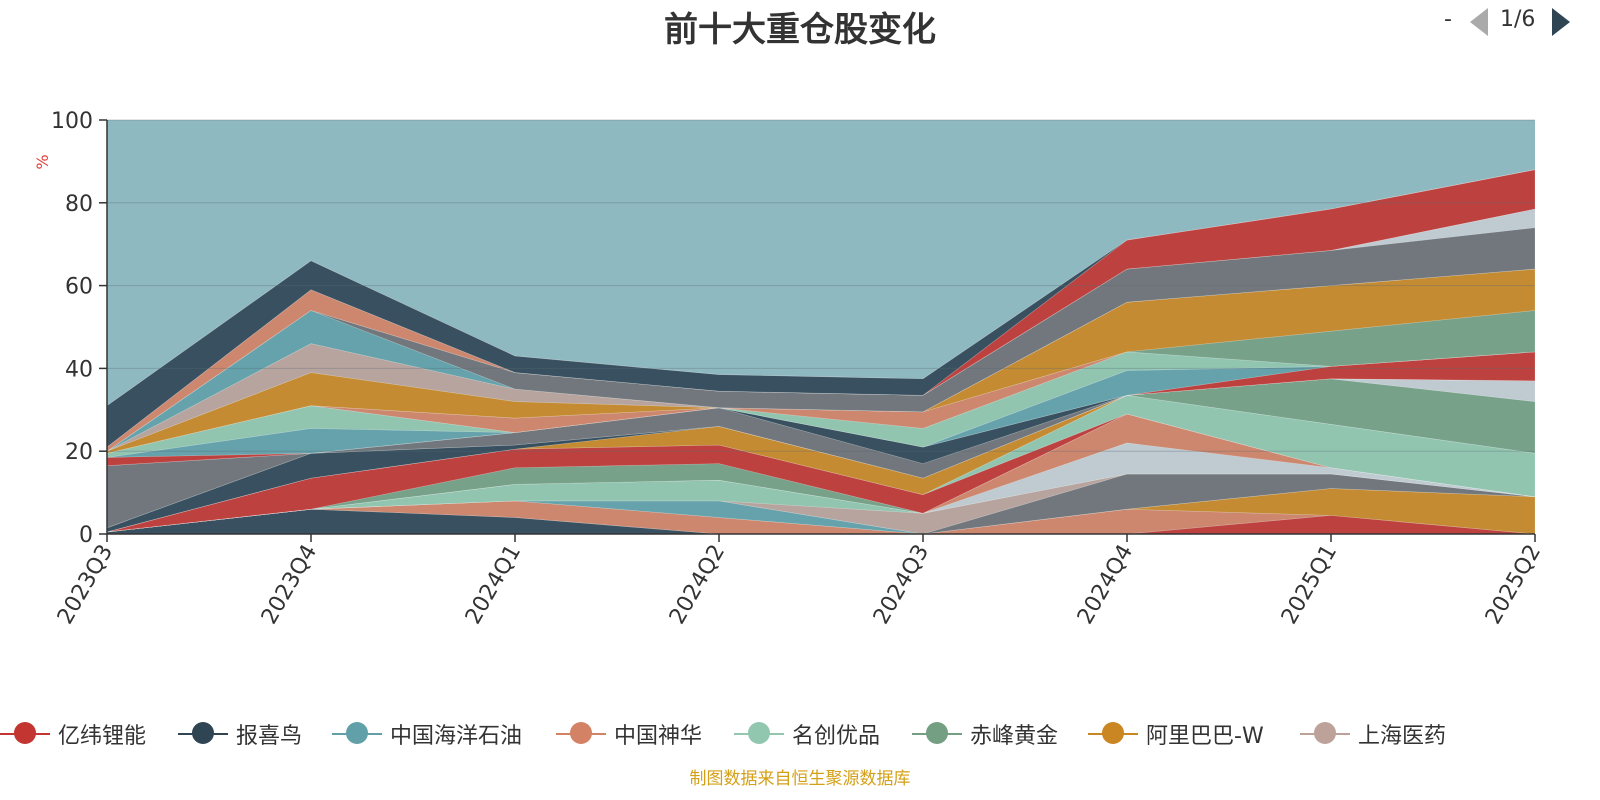  Describe the element at coordinates (1309, 585) in the screenshot. I see `x-tick-label-6: 2025Q1` at that location.